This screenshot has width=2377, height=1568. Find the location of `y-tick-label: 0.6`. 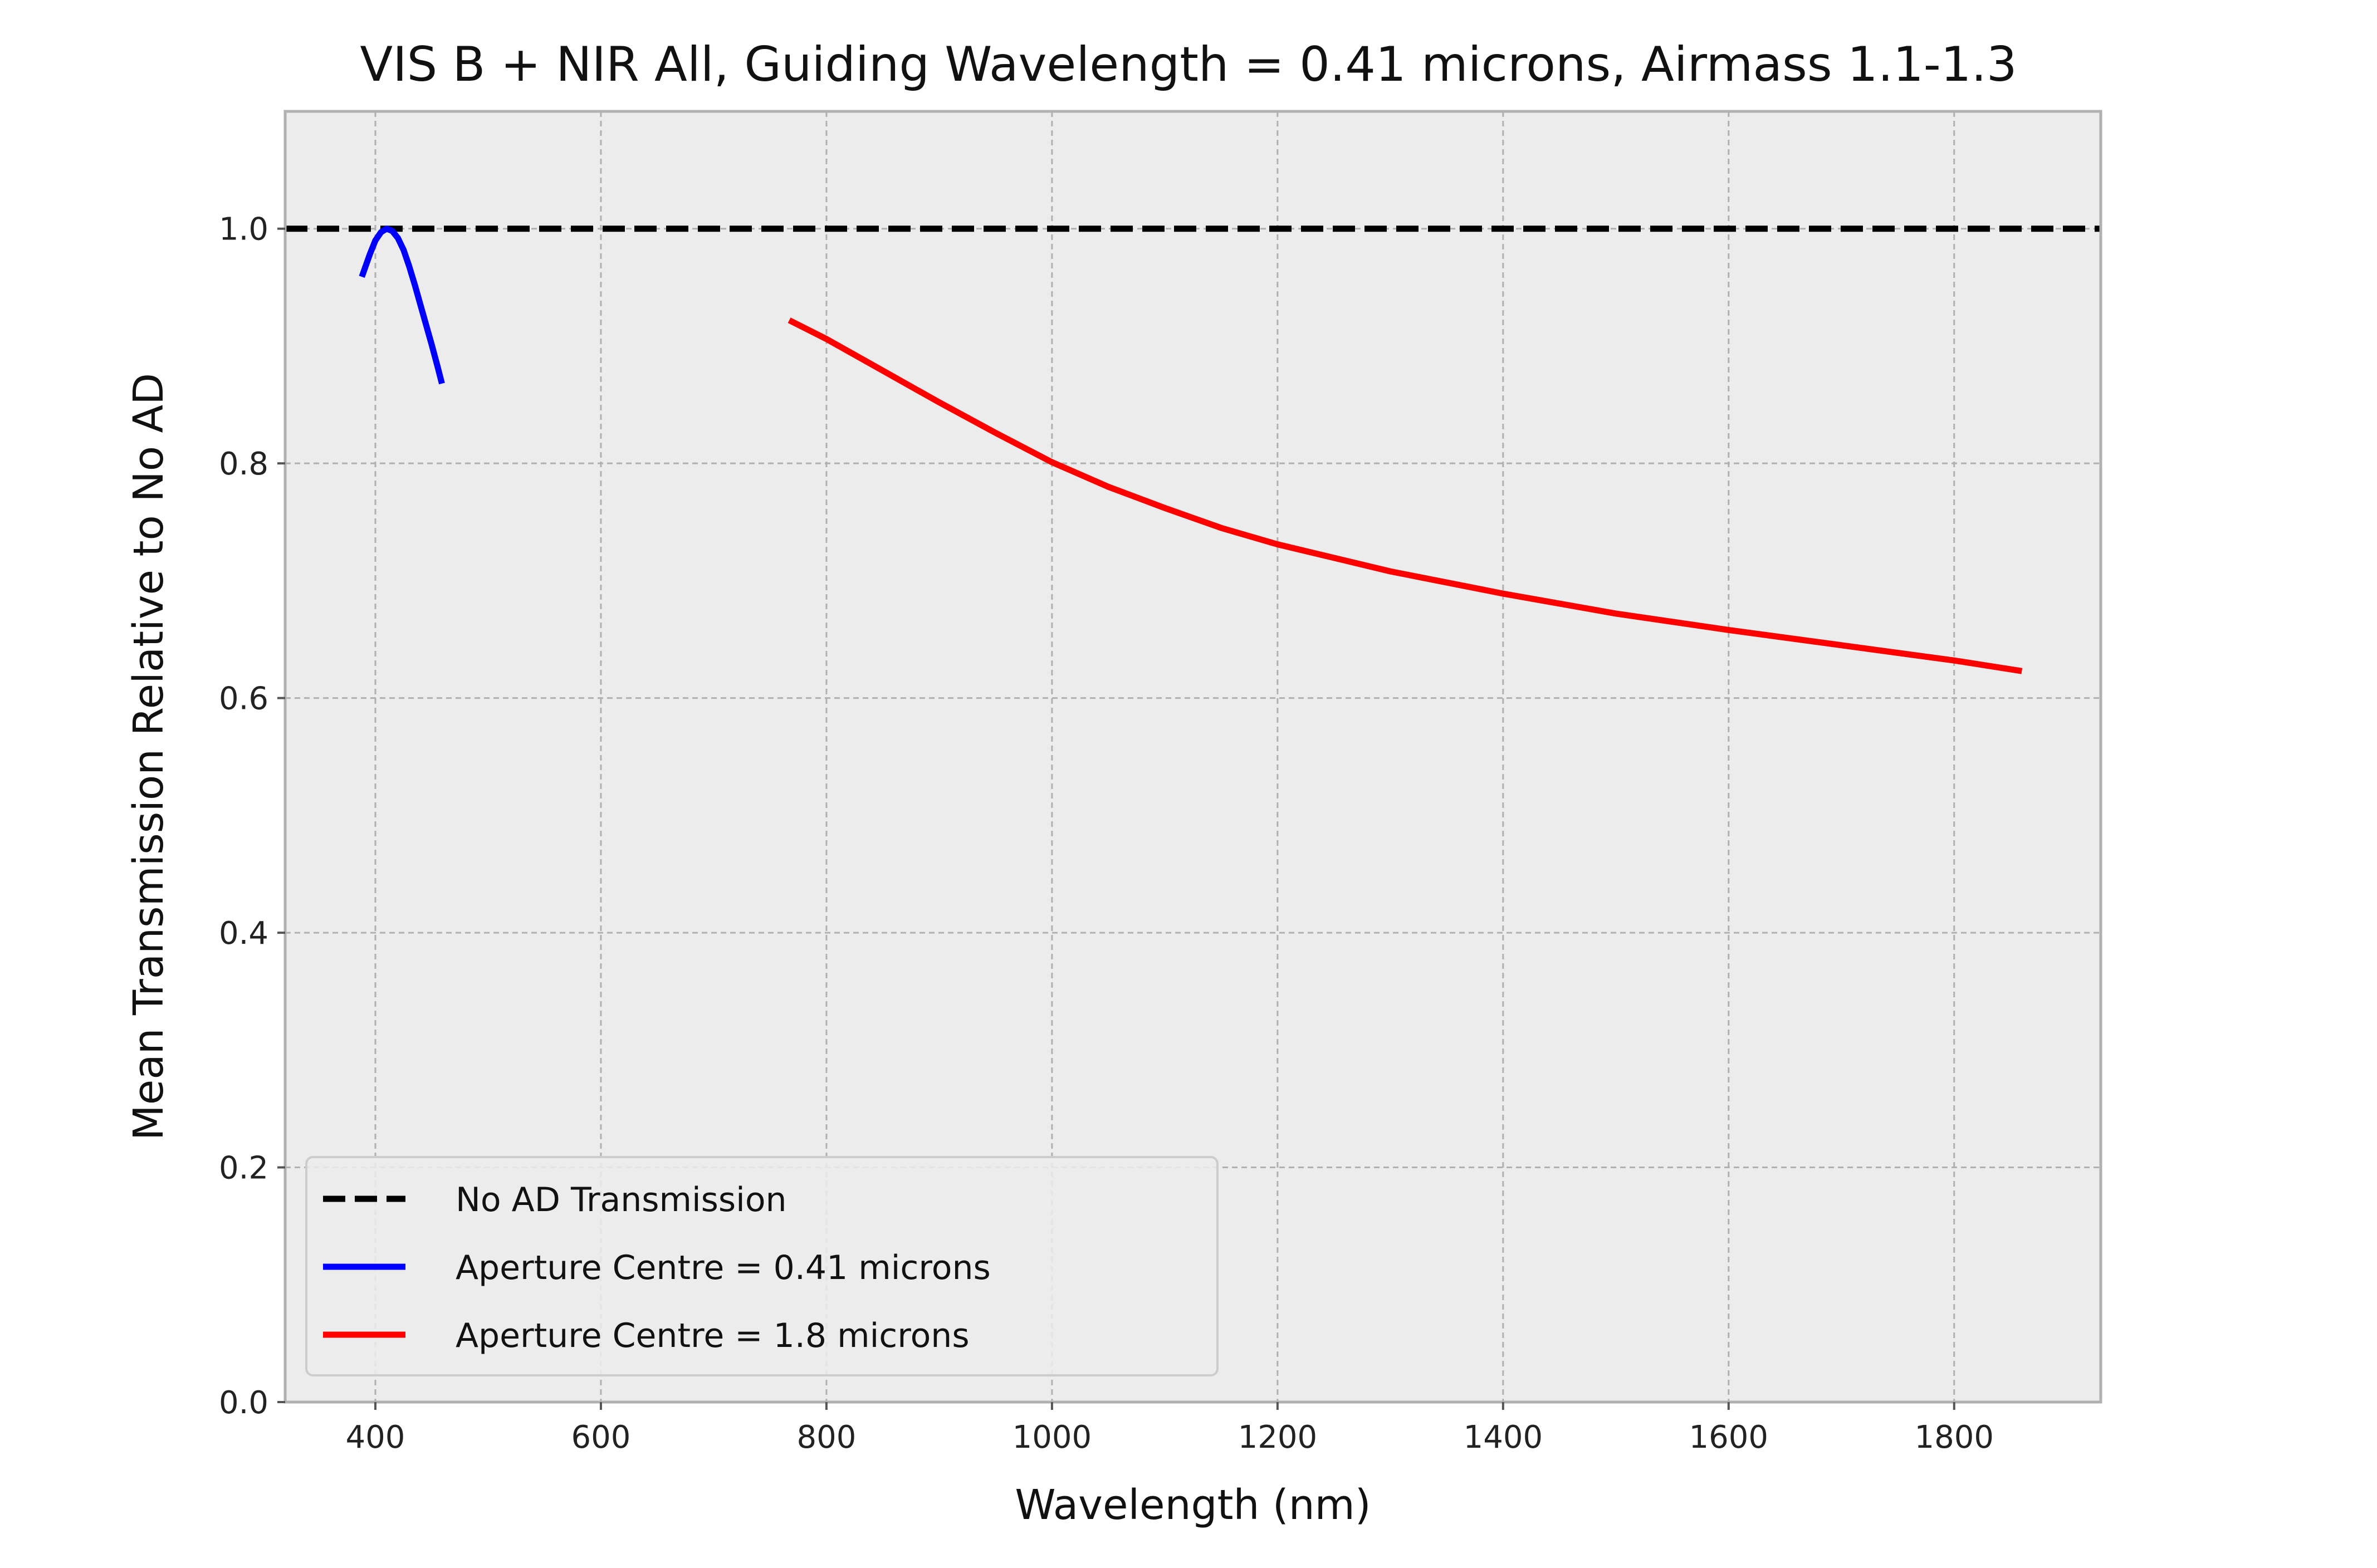

y-tick-label: 0.6 is located at coordinates (244, 699).